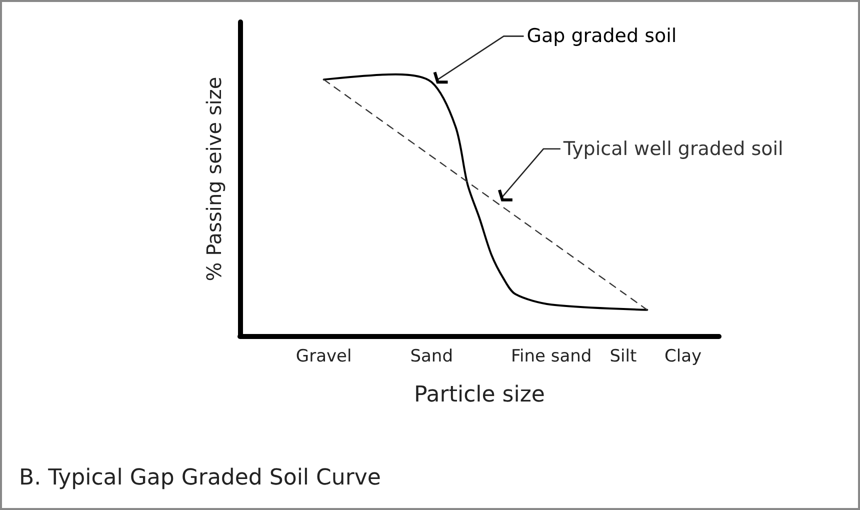  What do you see at coordinates (324, 356) in the screenshot?
I see `x-tick-label: Gravel` at bounding box center [324, 356].